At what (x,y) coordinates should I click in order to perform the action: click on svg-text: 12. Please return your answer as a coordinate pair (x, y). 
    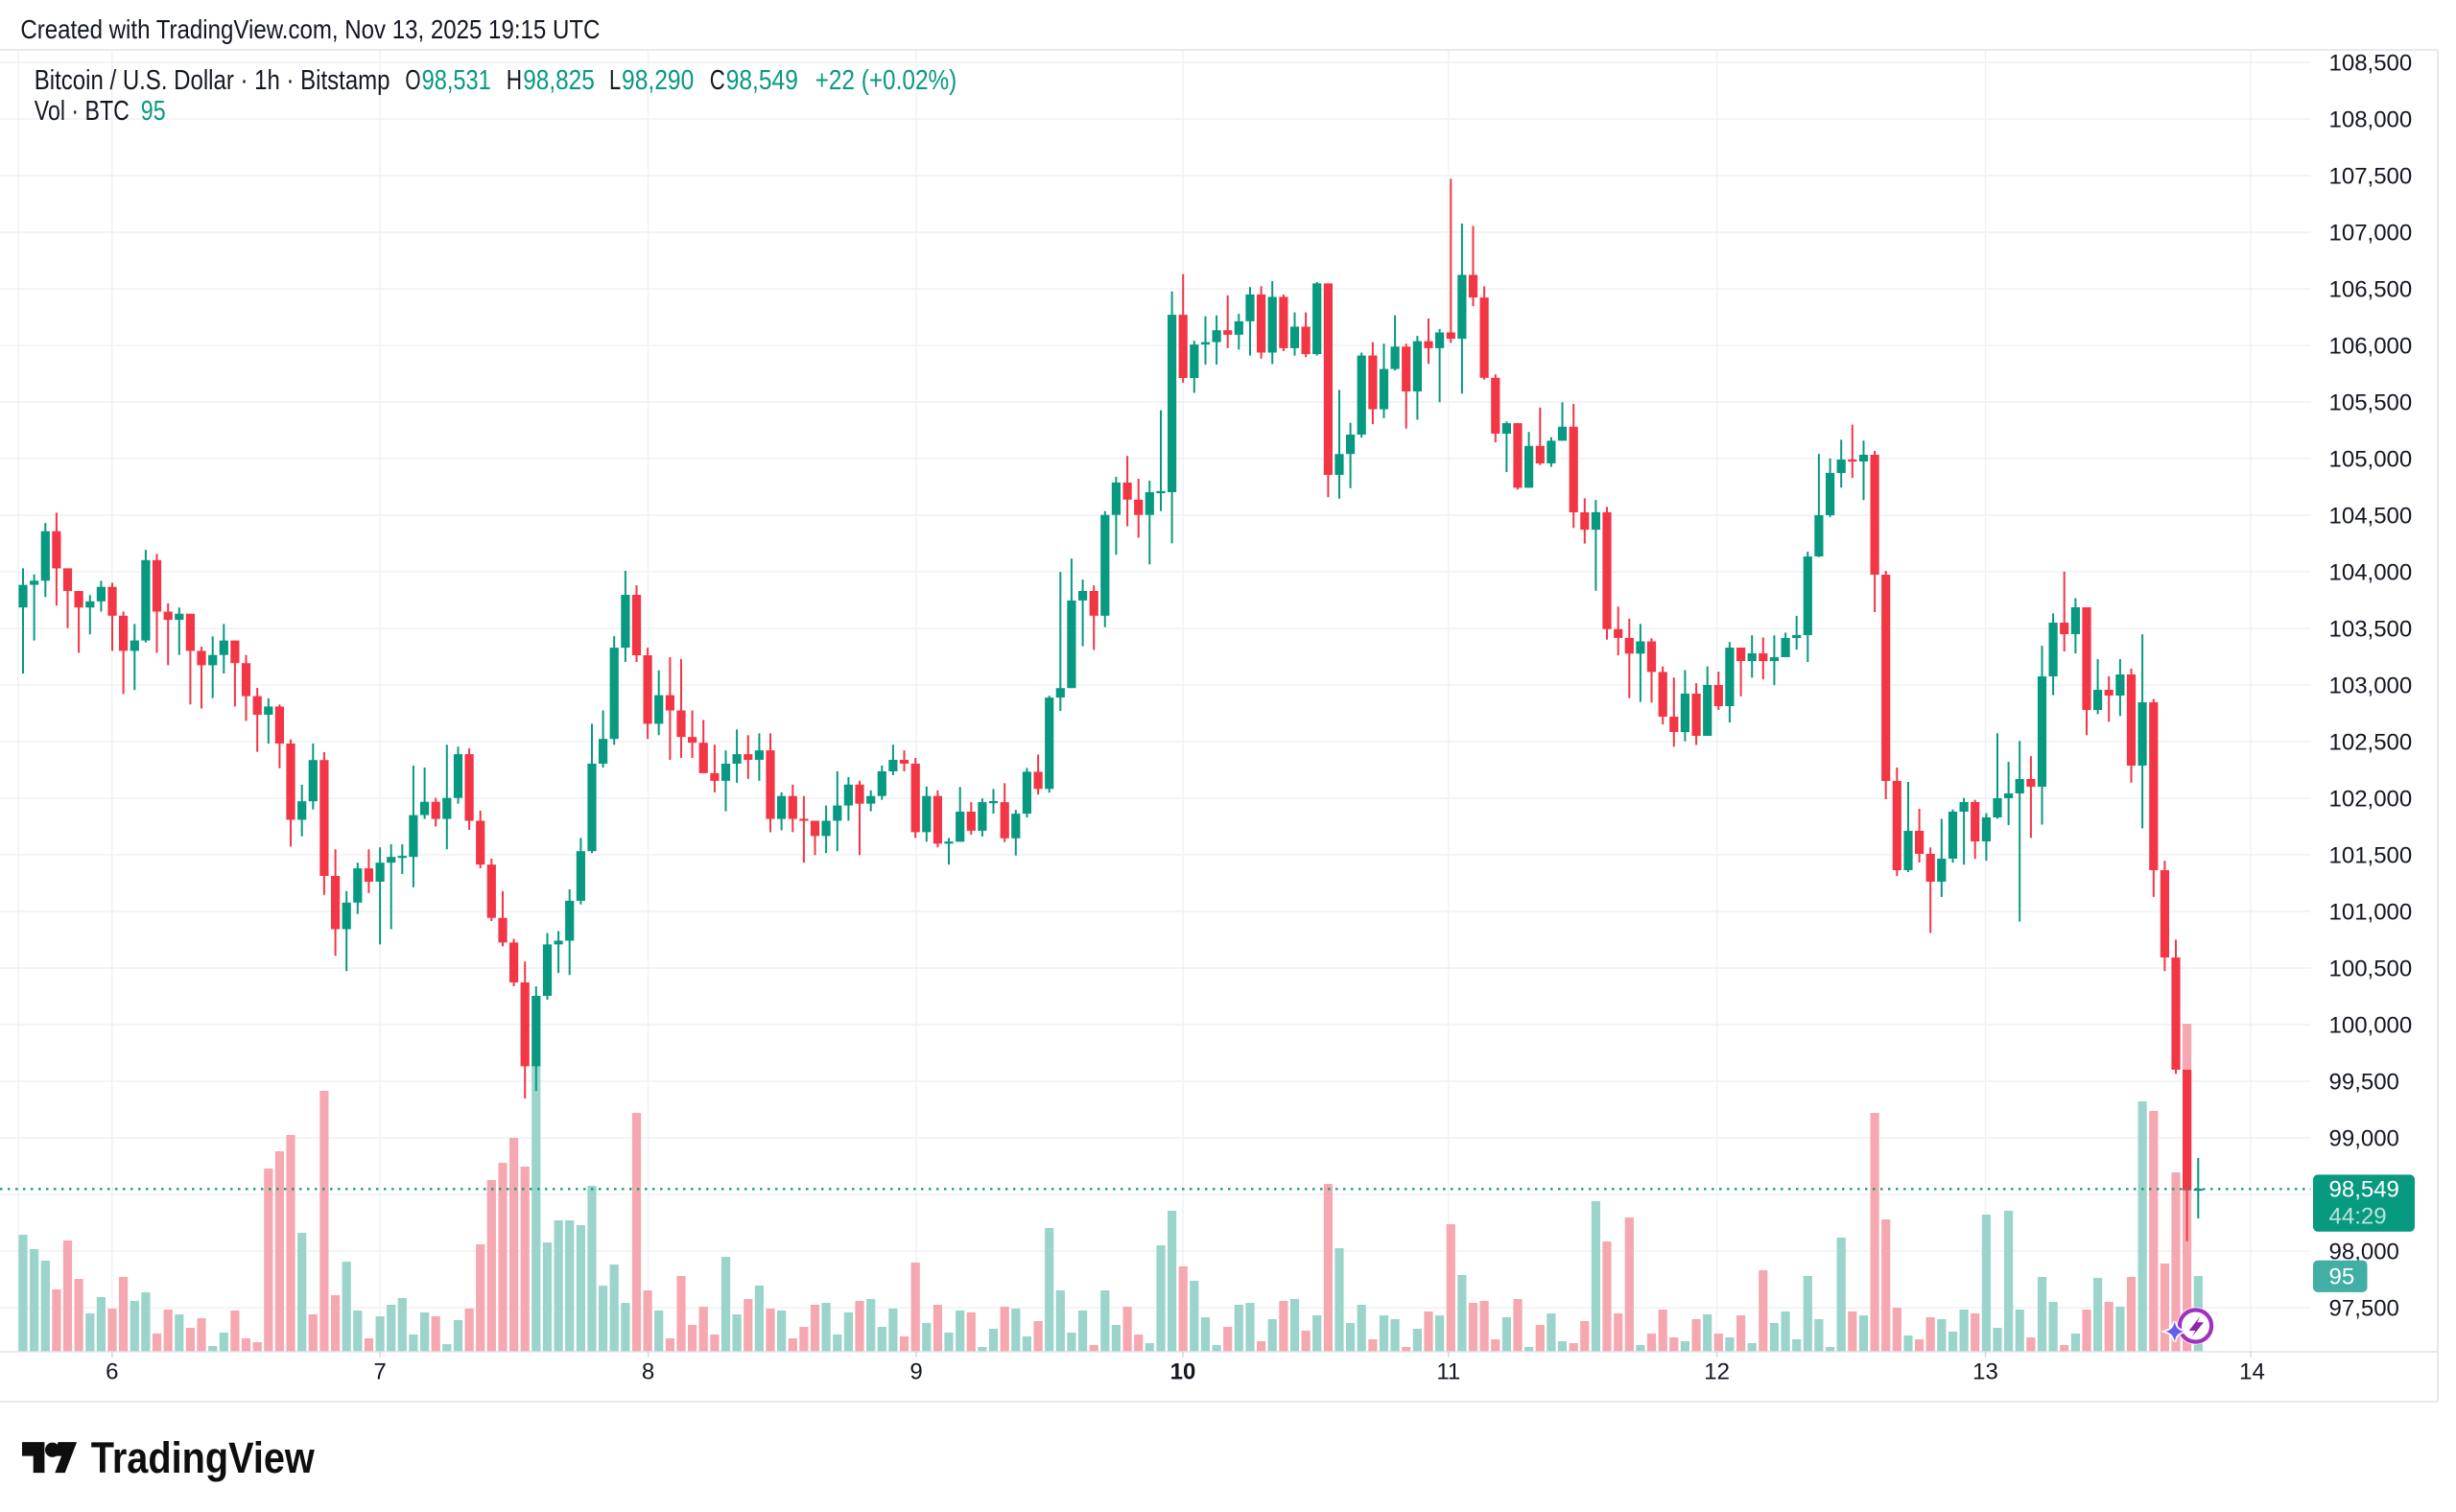
    Looking at the image, I should click on (1717, 1372).